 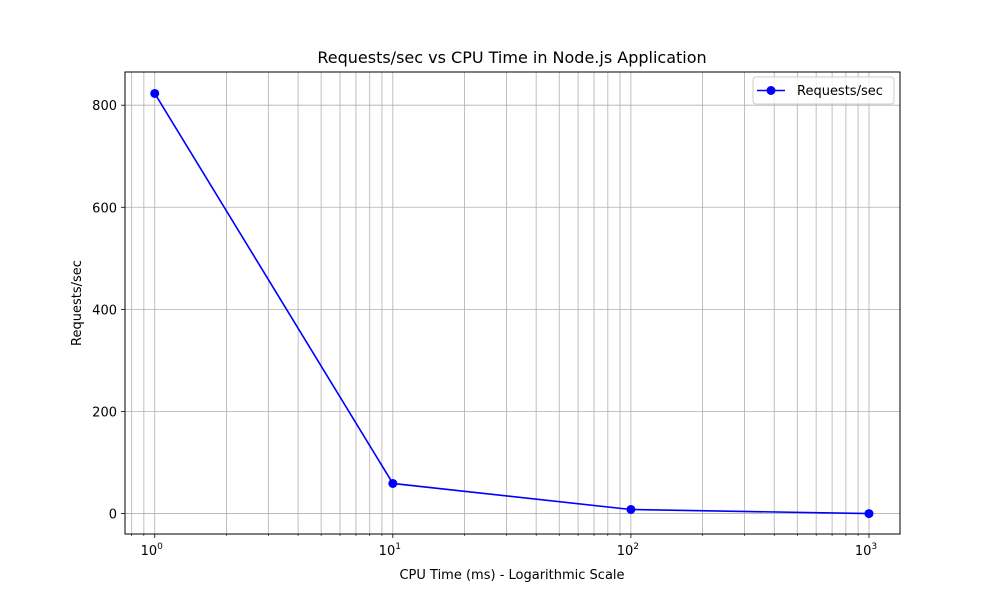 I want to click on x-axis-label: CPU Time (ms) - Logarithmic Scale, so click(x=511, y=575).